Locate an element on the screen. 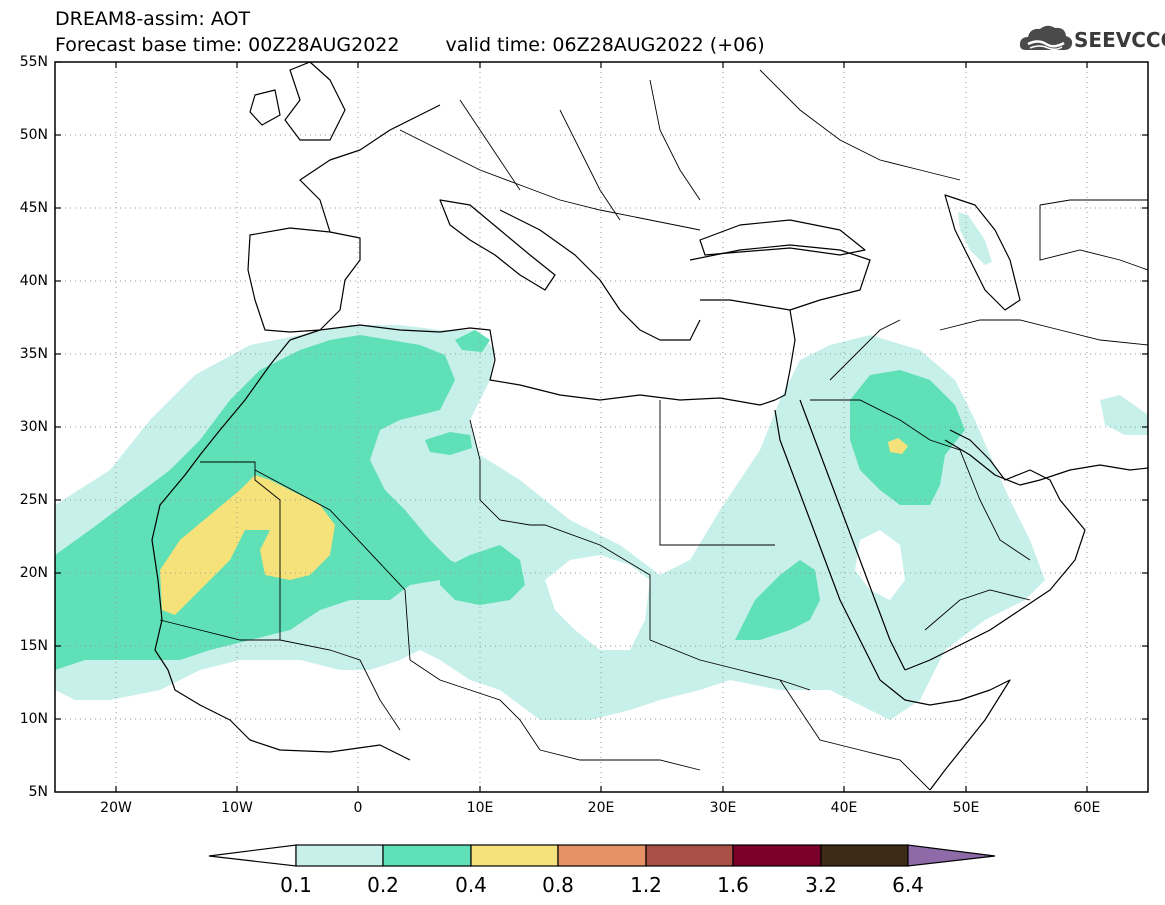 The width and height of the screenshot is (1165, 905). aot-band-0-2-libya is located at coordinates (448, 443).